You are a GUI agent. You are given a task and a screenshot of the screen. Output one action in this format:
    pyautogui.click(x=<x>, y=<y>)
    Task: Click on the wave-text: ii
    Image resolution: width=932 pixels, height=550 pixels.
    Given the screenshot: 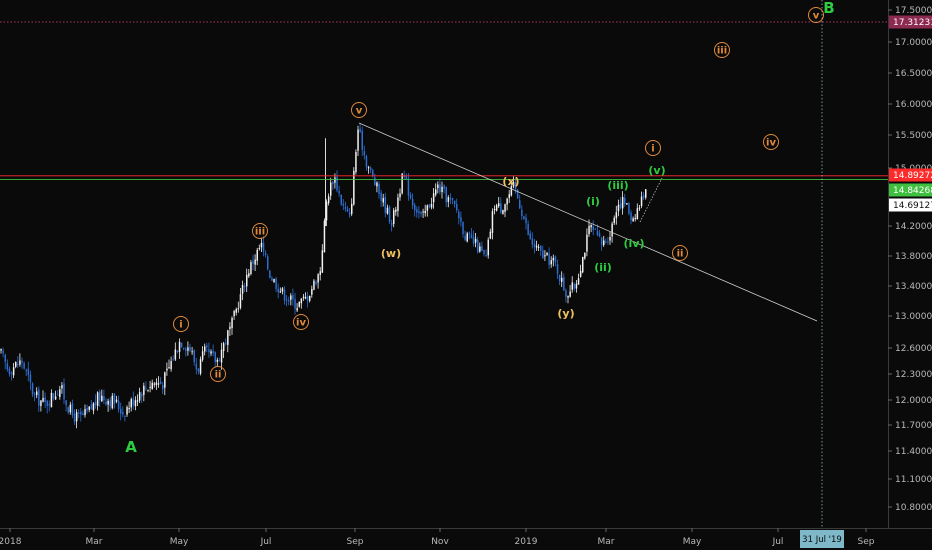 What is the action you would take?
    pyautogui.click(x=218, y=375)
    